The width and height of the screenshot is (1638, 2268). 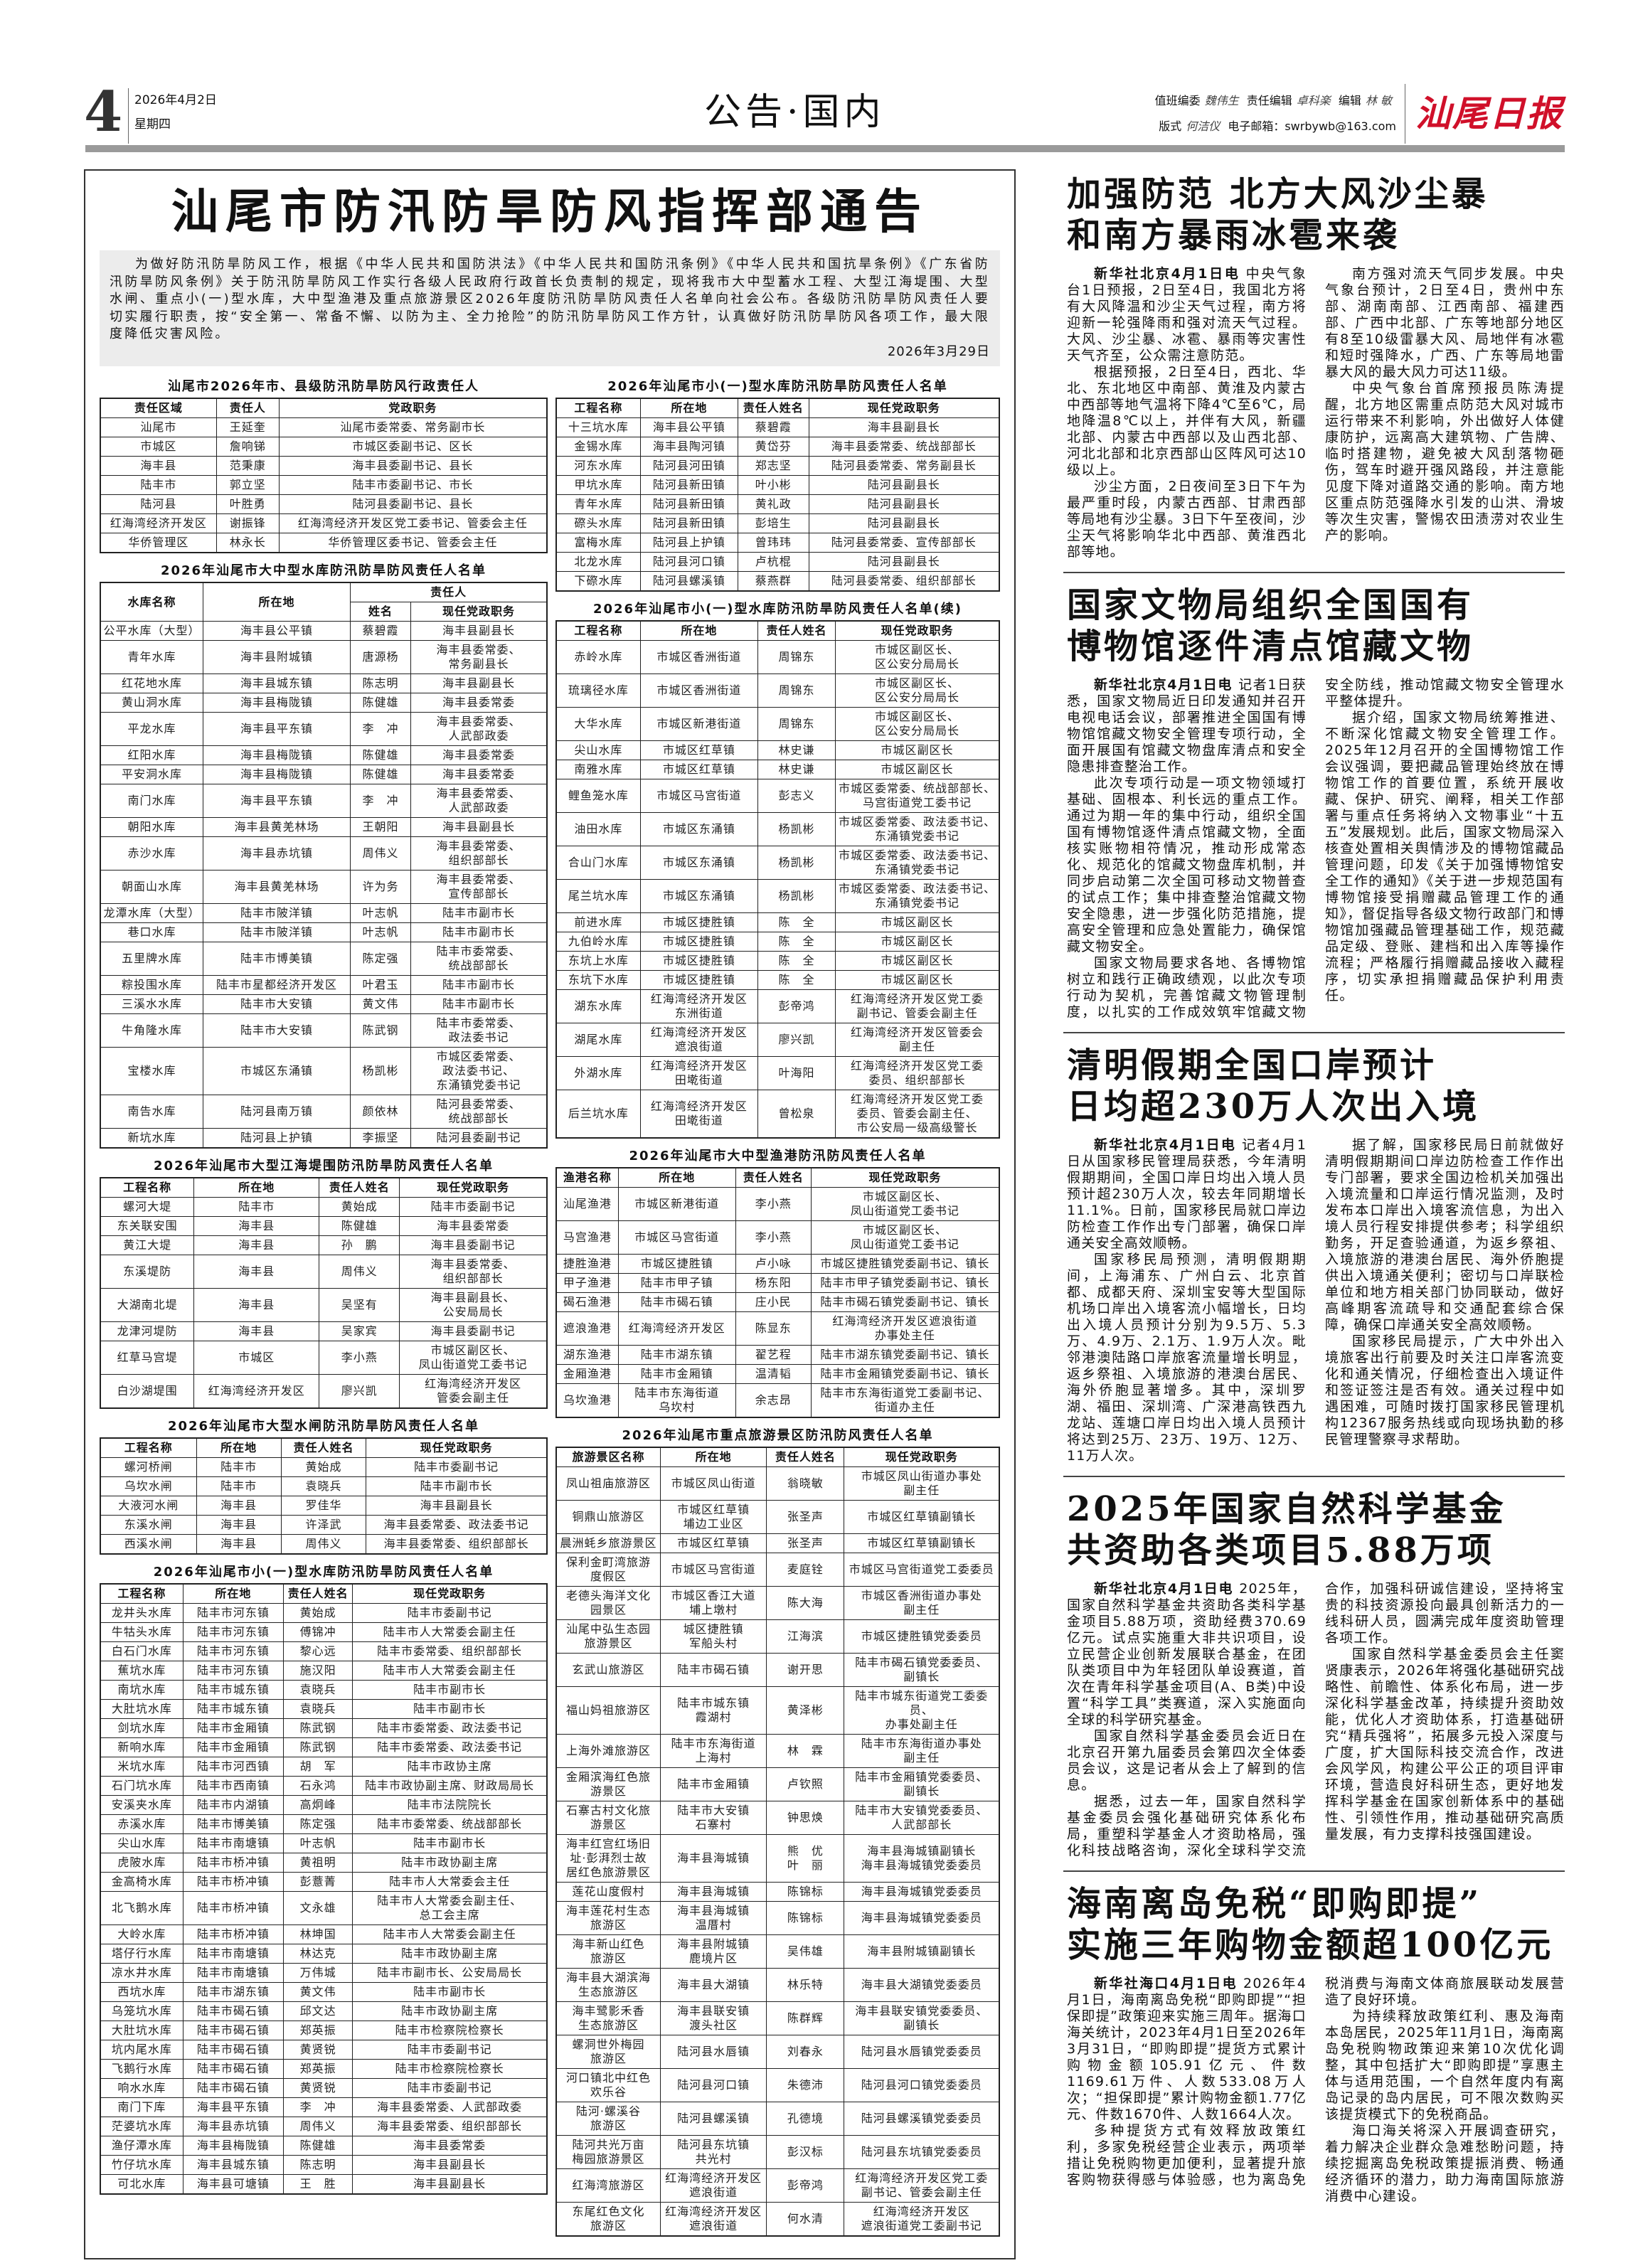 What do you see at coordinates (713, 2185) in the screenshot?
I see `table-cell: 红海湾经济开发区 遮浪街道` at bounding box center [713, 2185].